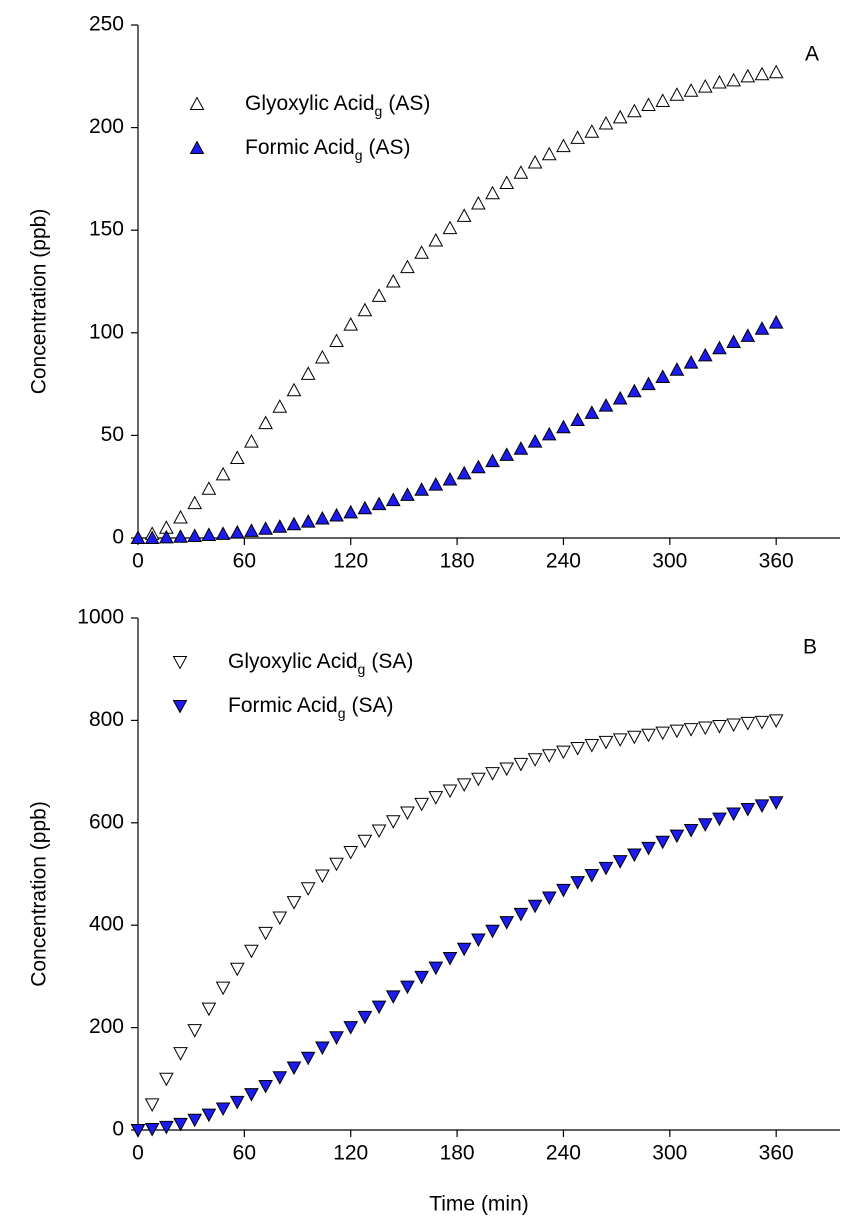  I want to click on legend-label: Glyoxylic Acidg (SA), so click(320, 663).